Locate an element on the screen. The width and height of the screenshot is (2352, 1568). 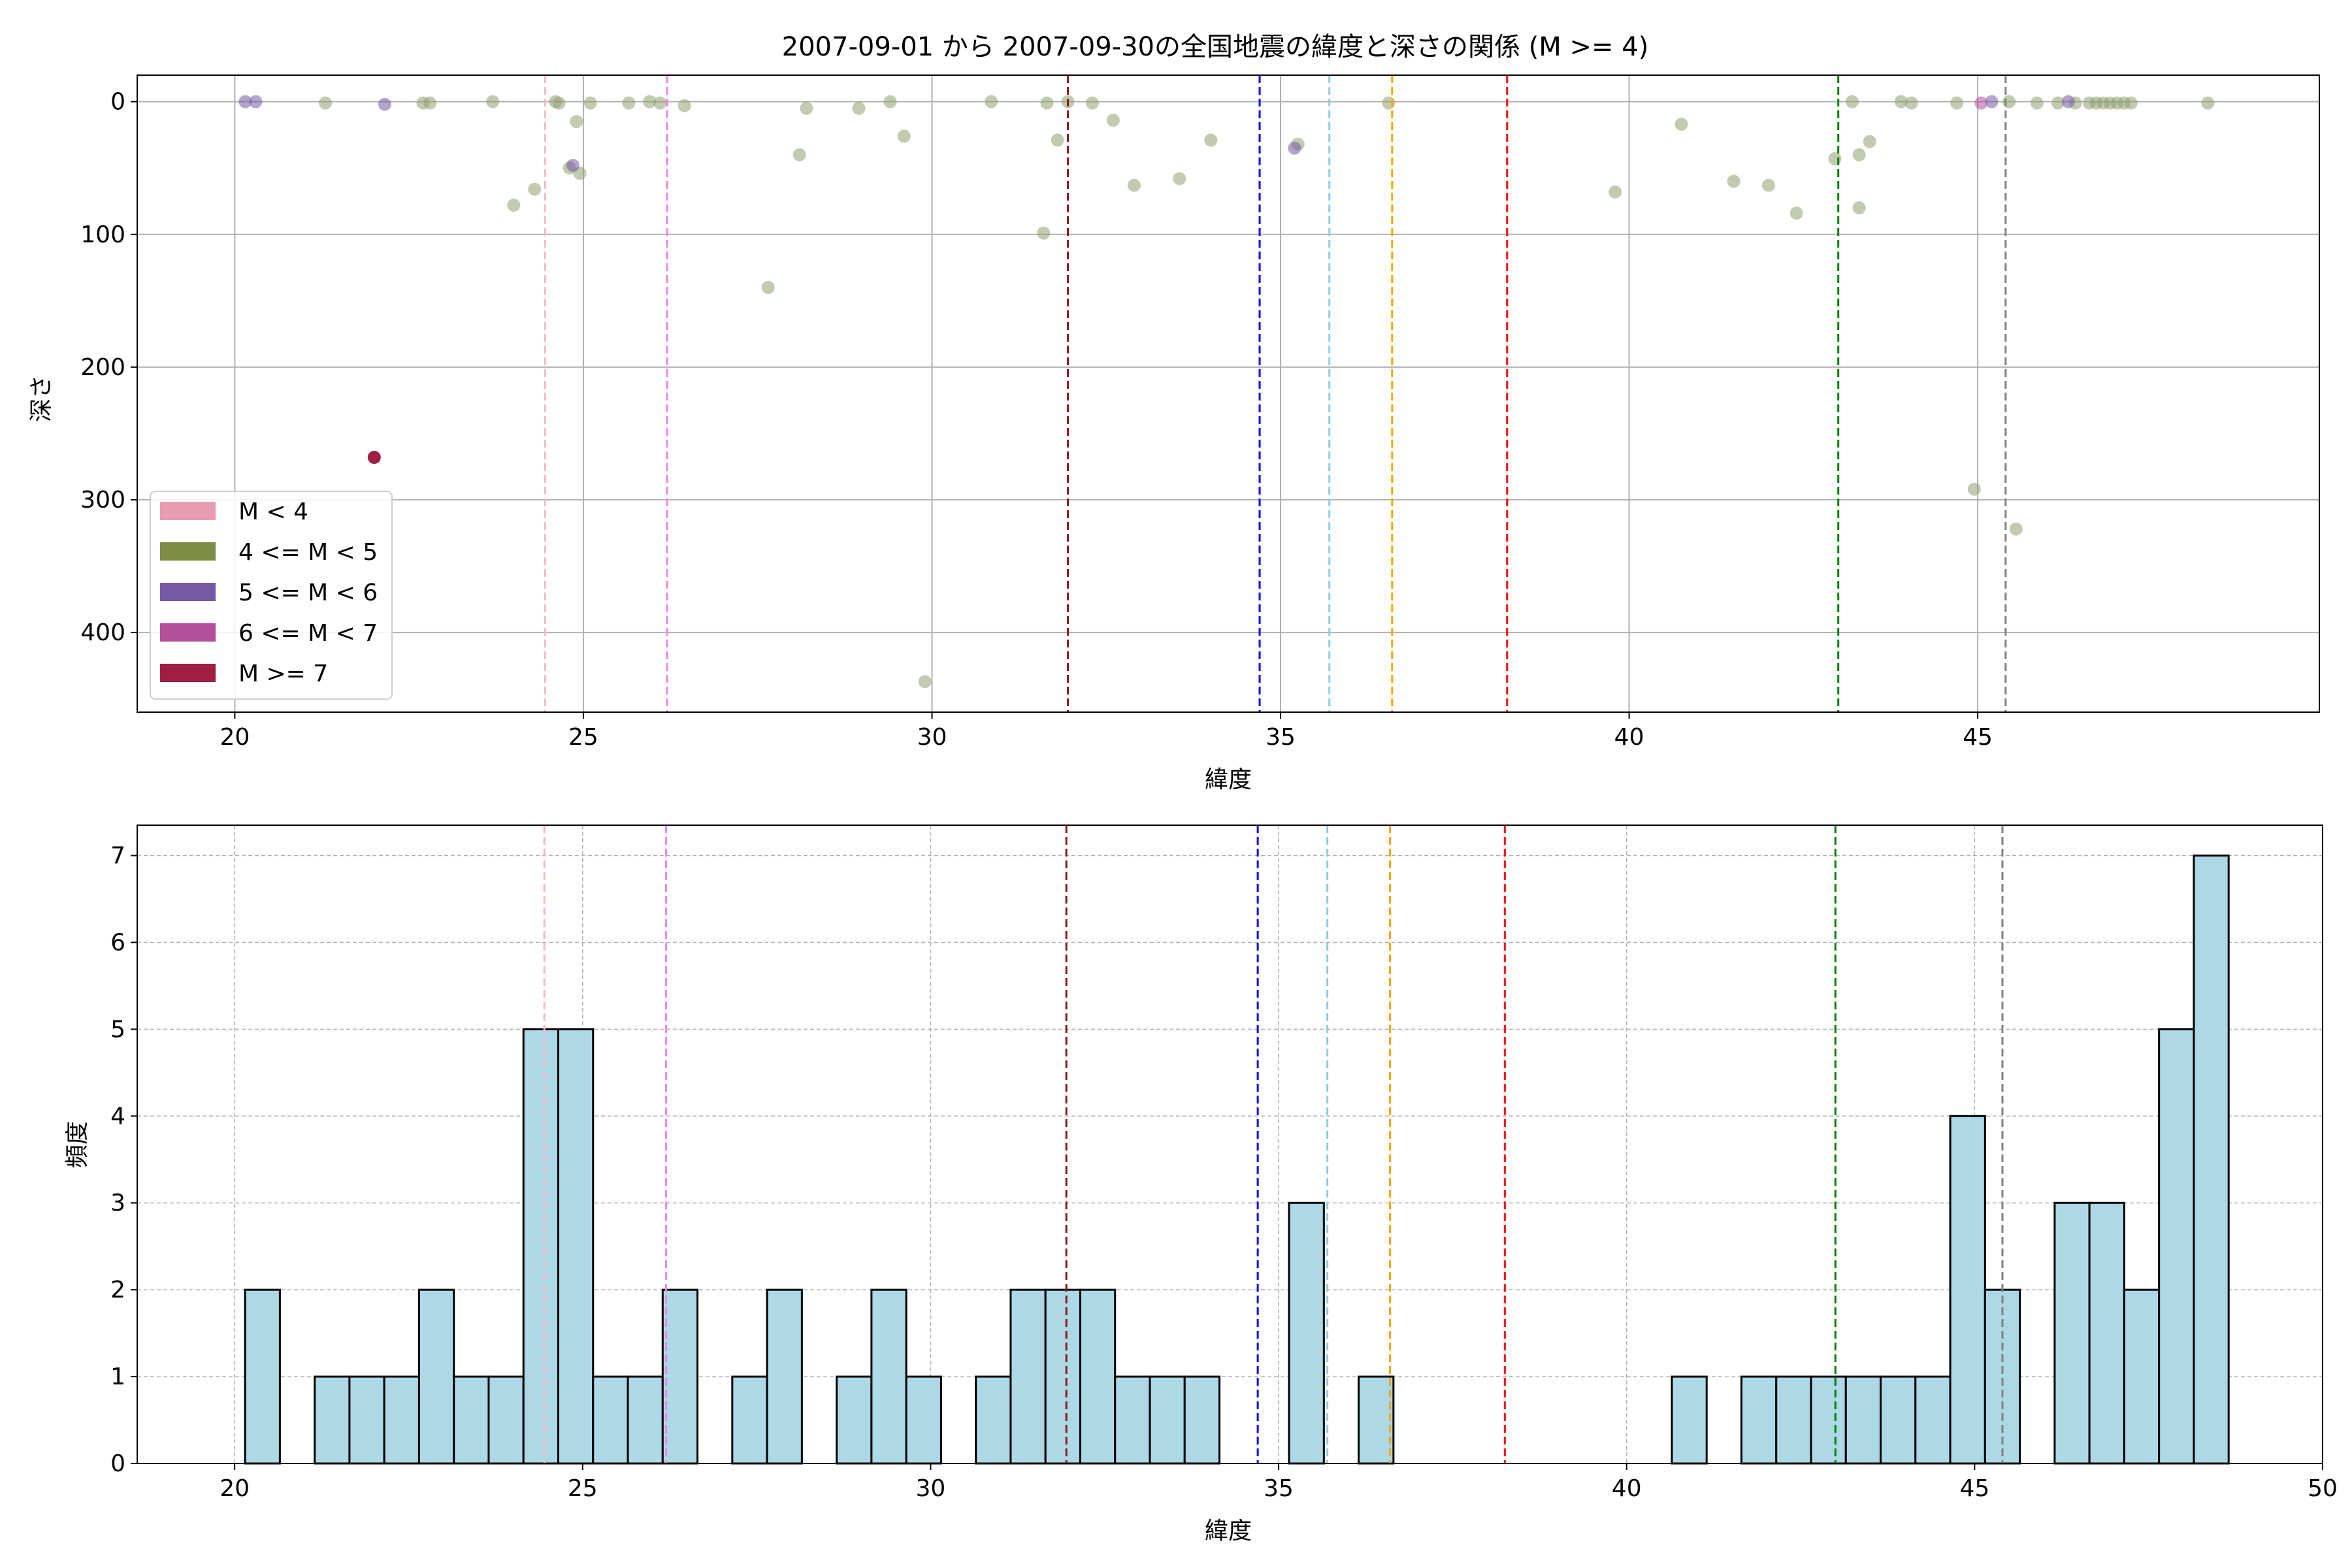
histogram-xtick-label: 20 is located at coordinates (235, 1488).